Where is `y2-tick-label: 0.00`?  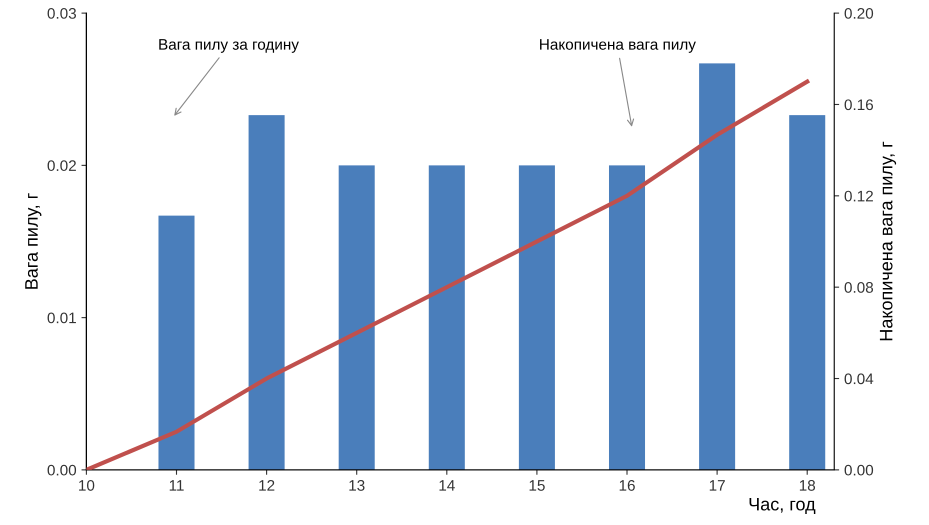
y2-tick-label: 0.00 is located at coordinates (859, 470).